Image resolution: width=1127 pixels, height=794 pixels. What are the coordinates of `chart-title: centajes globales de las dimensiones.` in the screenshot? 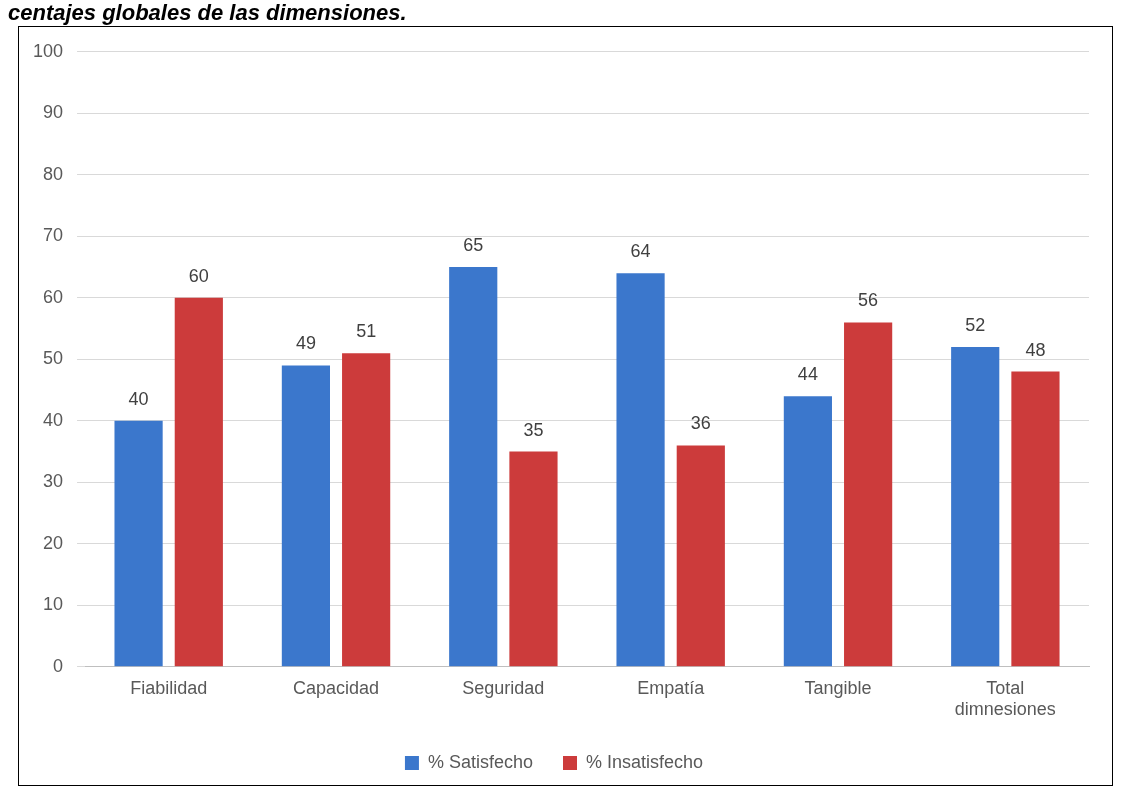 It's located at (208, 13).